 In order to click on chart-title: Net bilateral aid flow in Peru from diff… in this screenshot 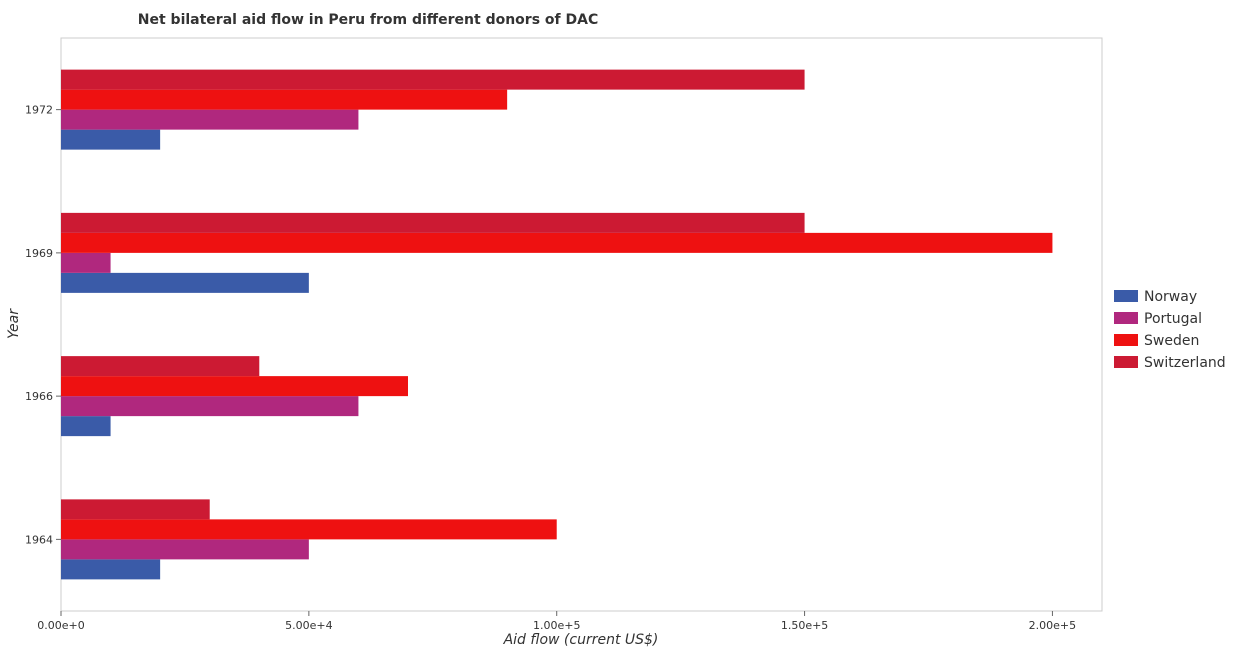, I will do `click(368, 20)`.